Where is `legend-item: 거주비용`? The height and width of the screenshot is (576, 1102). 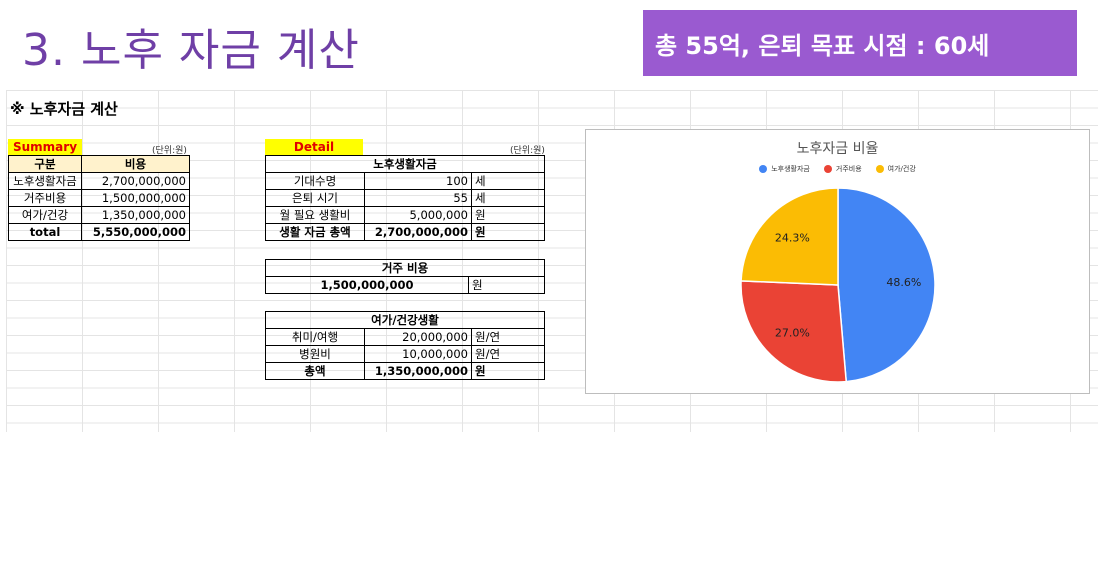
legend-item: 거주비용 is located at coordinates (842, 169).